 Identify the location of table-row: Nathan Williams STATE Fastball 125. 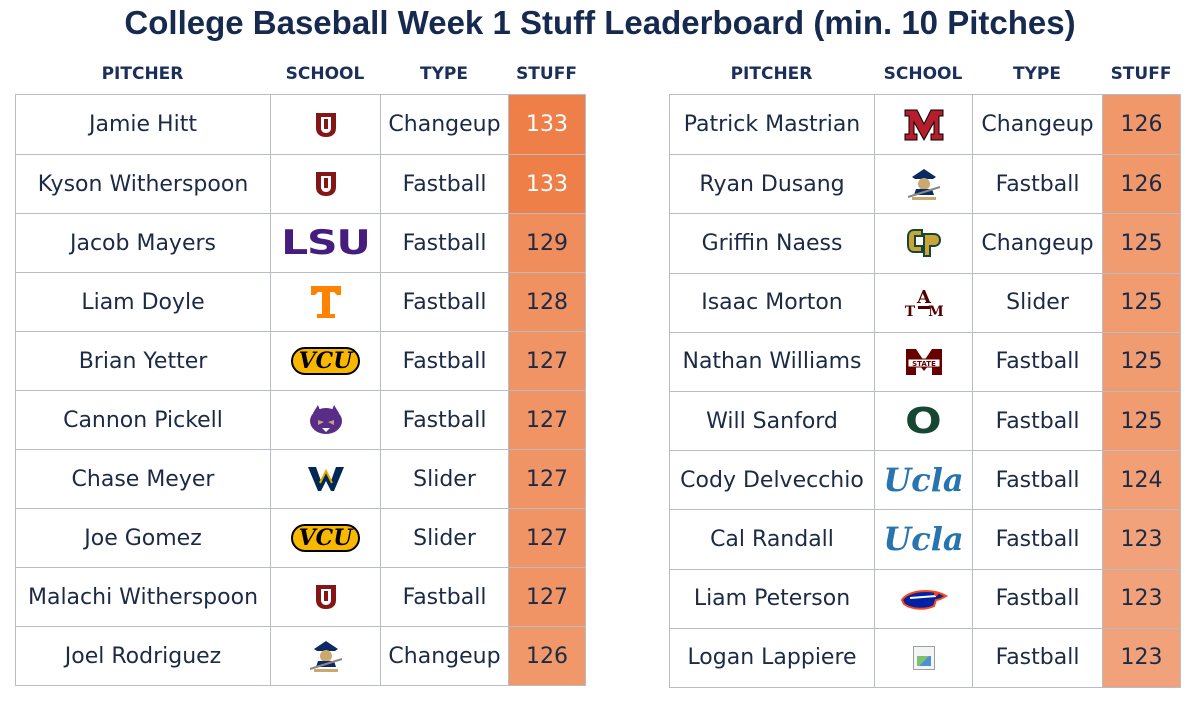
(925, 361).